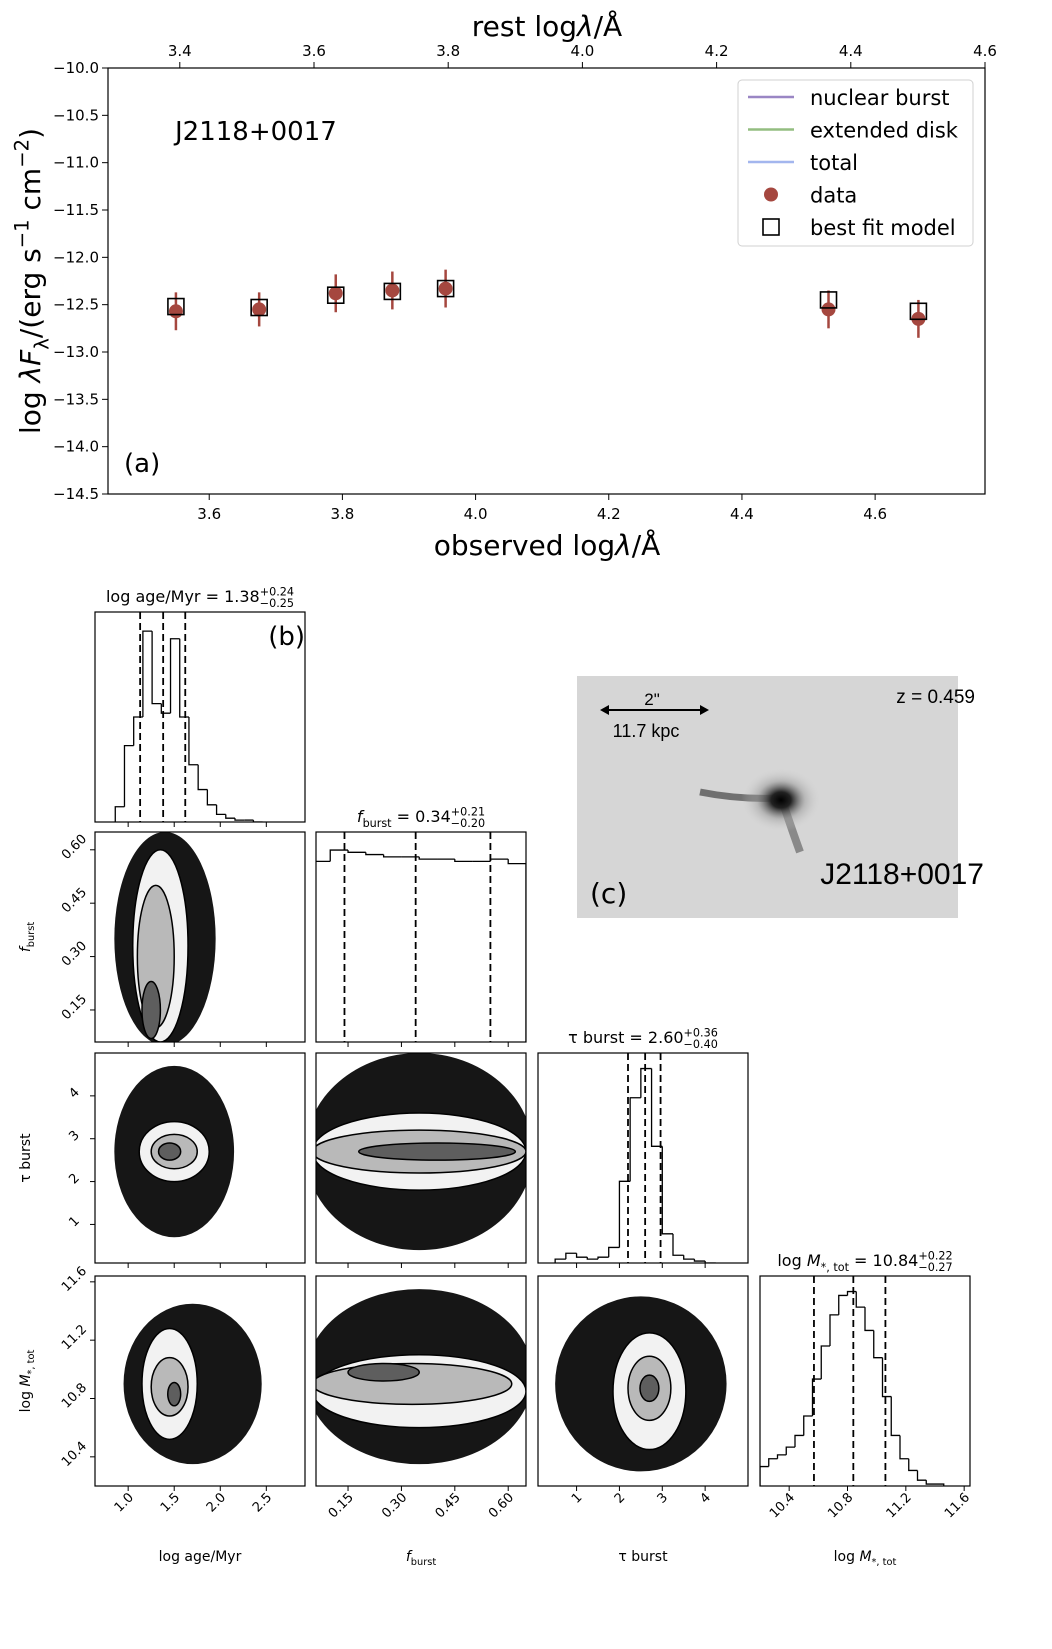  Describe the element at coordinates (620, 1498) in the screenshot. I see `x-tick-label: 2` at that location.